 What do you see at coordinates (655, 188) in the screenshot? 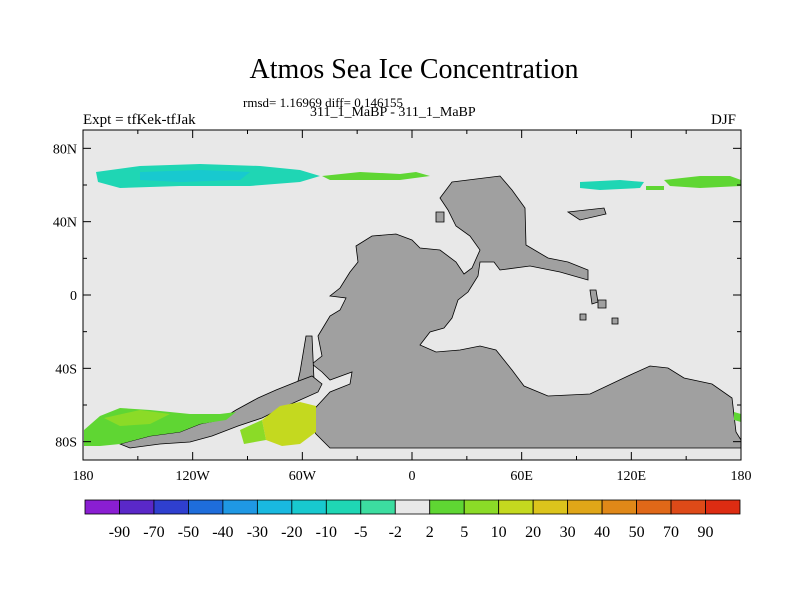
I see `anomaly-north-small` at bounding box center [655, 188].